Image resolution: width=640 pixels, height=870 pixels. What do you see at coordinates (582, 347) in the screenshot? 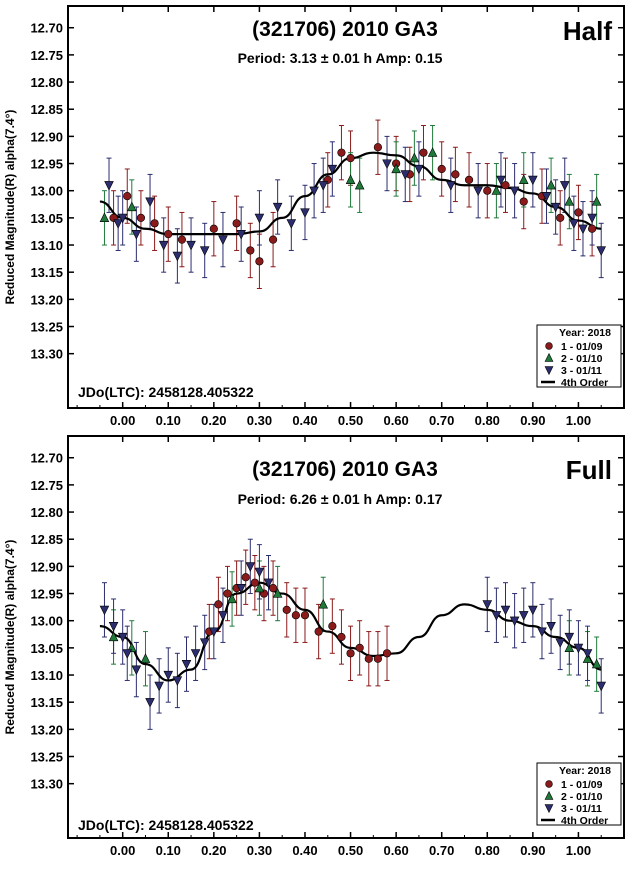
I see `legend-label: 1 - 01/09` at bounding box center [582, 347].